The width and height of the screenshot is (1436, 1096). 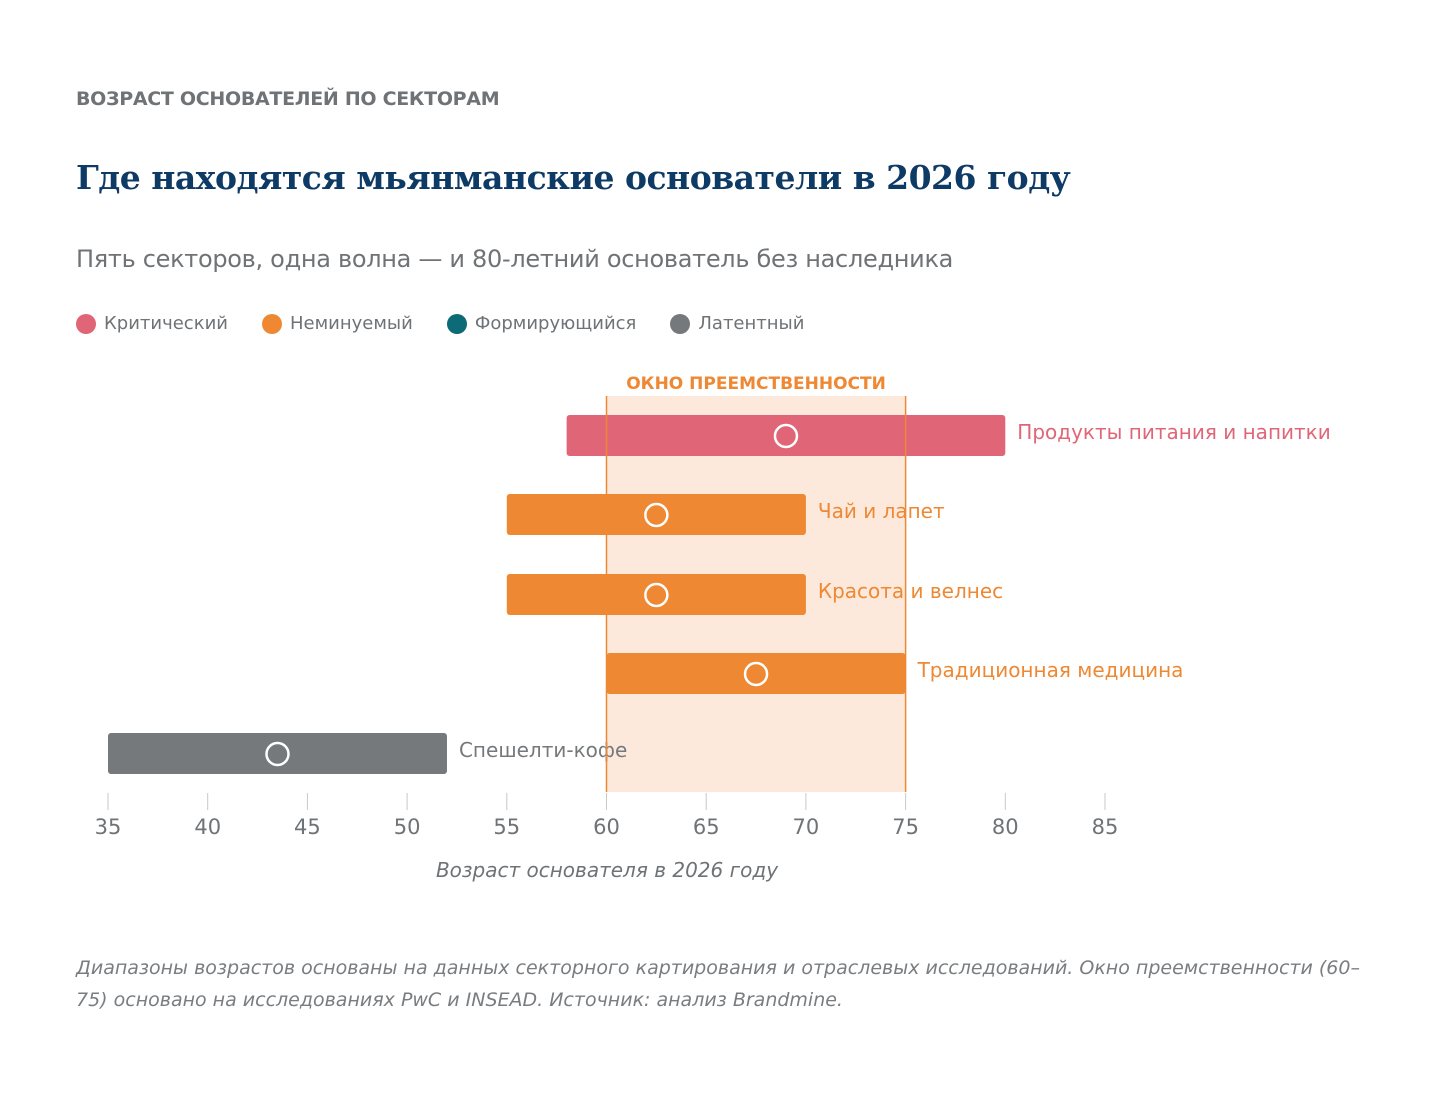 What do you see at coordinates (407, 827) in the screenshot?
I see `x-tick-label: 50` at bounding box center [407, 827].